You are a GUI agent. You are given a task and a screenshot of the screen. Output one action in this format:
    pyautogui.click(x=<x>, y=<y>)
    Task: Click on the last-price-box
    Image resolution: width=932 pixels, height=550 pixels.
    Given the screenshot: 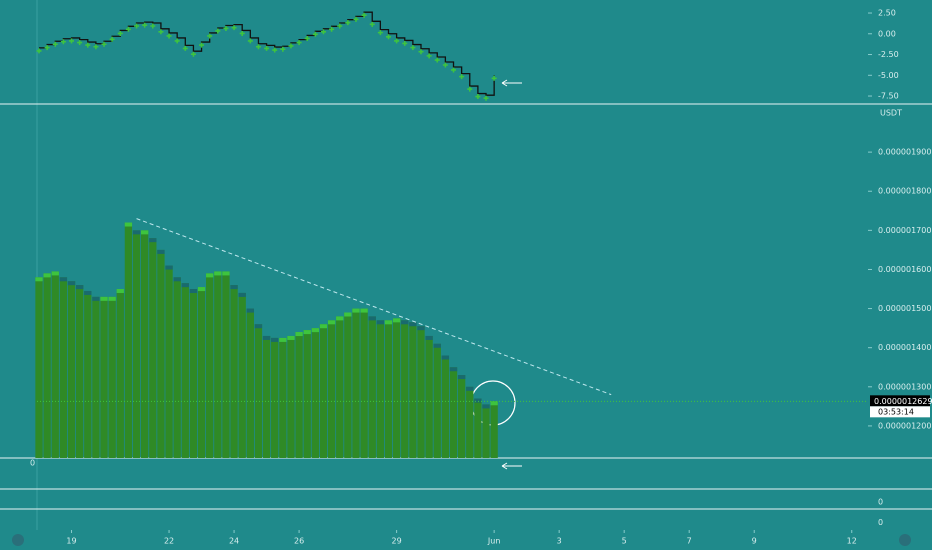 What is the action you would take?
    pyautogui.click(x=900, y=401)
    